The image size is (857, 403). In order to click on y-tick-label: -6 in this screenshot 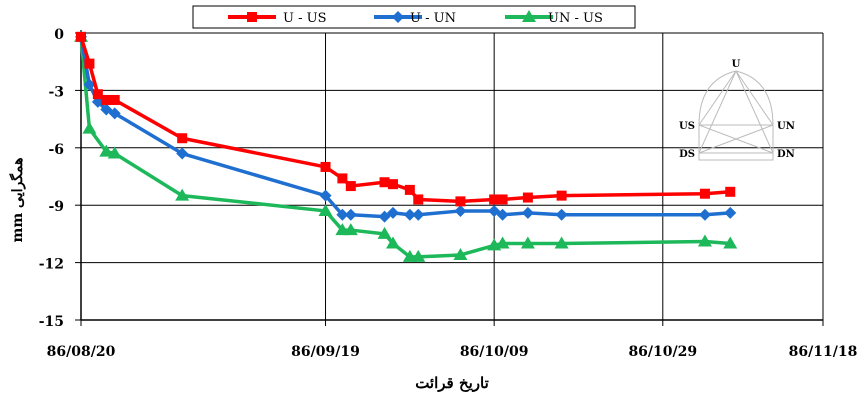, I will do `click(56, 150)`.